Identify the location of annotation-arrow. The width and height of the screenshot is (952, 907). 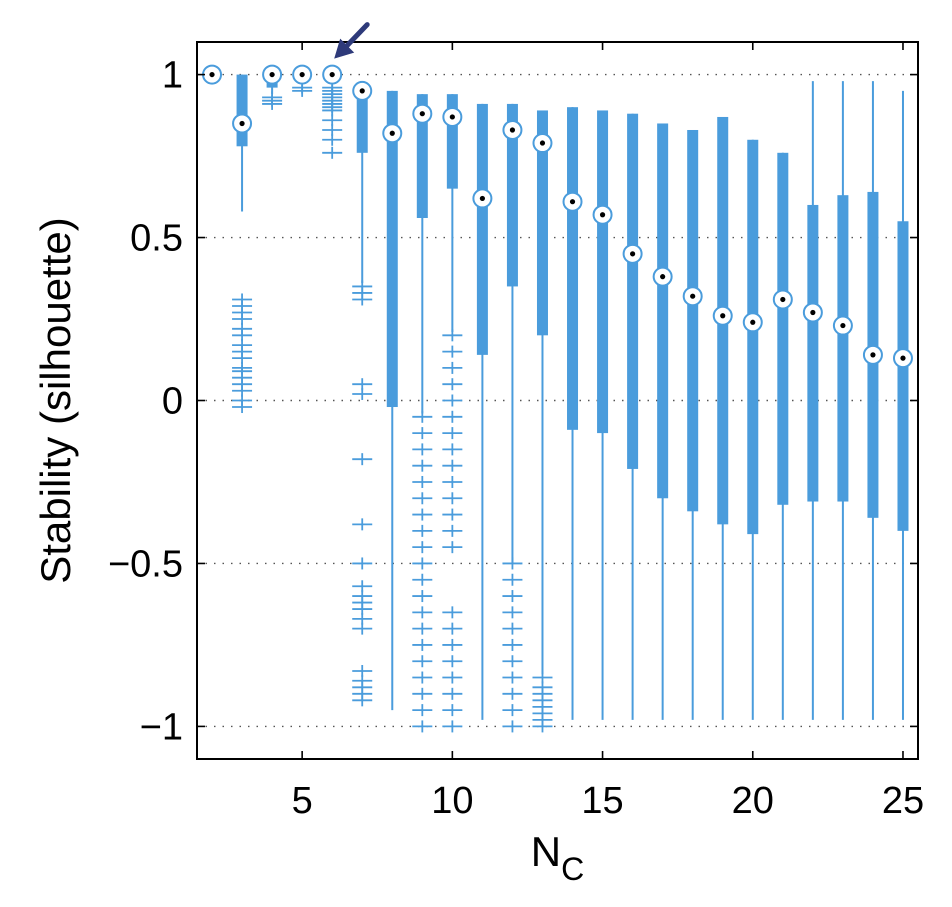
(352, 40).